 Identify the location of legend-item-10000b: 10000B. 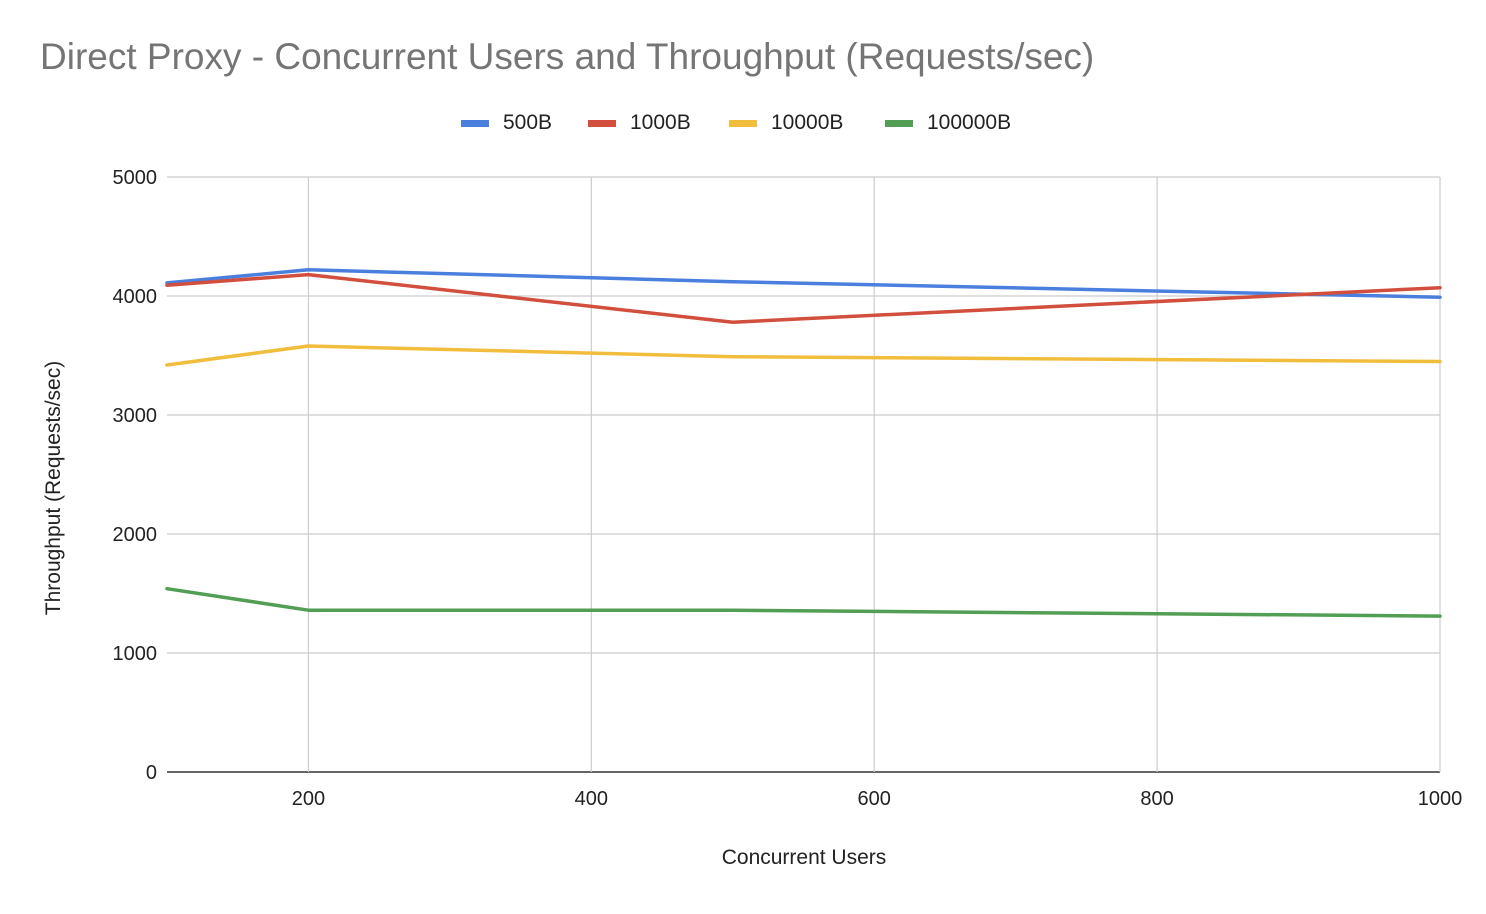
(786, 123).